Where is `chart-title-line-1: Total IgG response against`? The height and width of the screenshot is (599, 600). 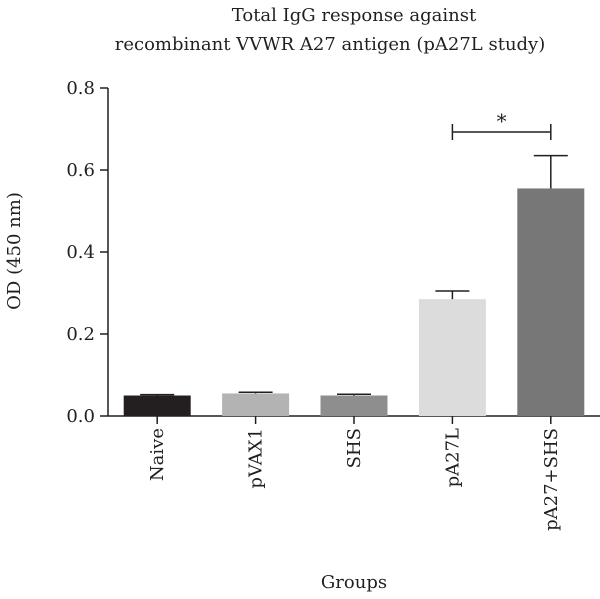
chart-title-line-1: Total IgG response against is located at coordinates (354, 15).